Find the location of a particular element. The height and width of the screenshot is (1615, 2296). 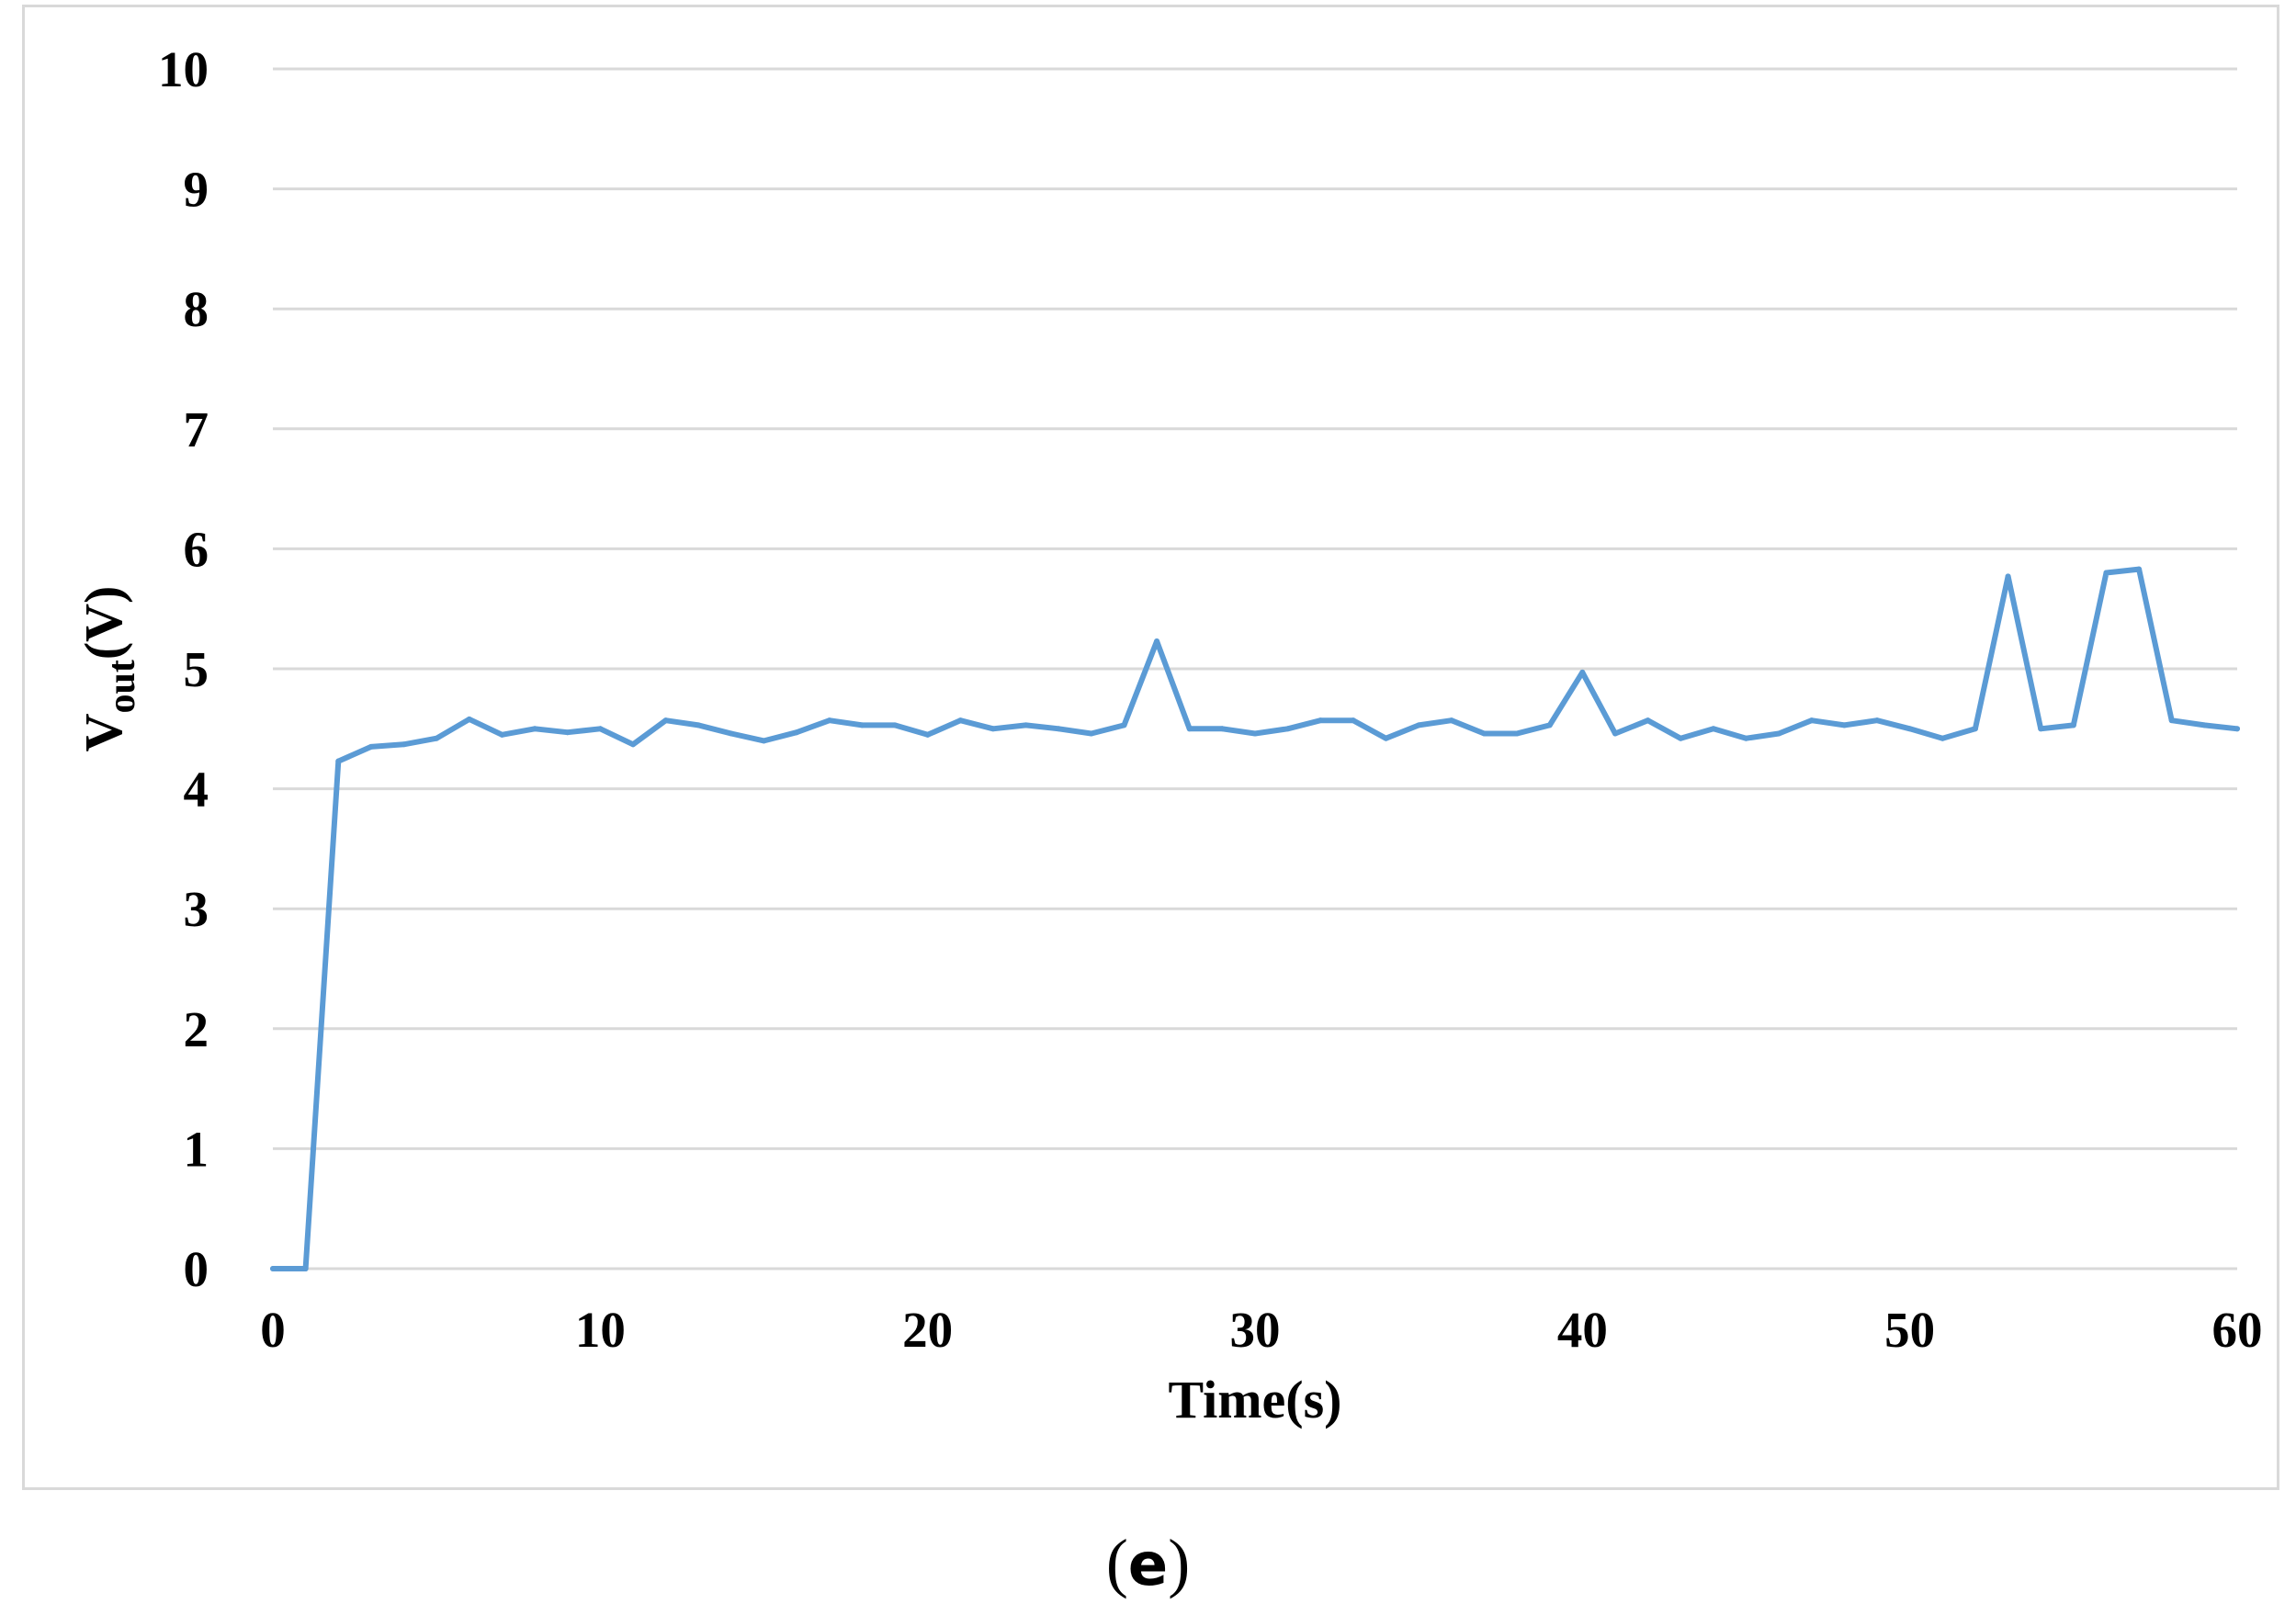

y-tick-label: 1 is located at coordinates (196, 1149).